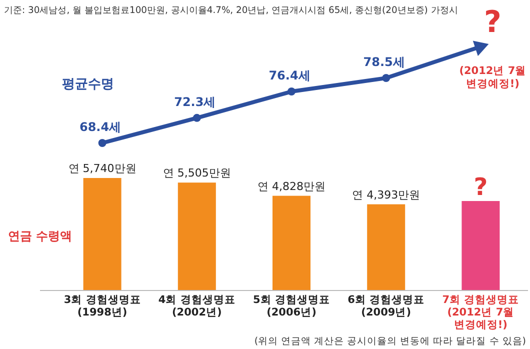 The height and width of the screenshot is (349, 530). Describe the element at coordinates (231, 10) in the screenshot. I see `text: 기준: 30세남성, 월 불입보험료100만원, 공시이율4.7%, 20년납, 연금개시시점 65세, 종신형(20년보증) 가정시` at that location.